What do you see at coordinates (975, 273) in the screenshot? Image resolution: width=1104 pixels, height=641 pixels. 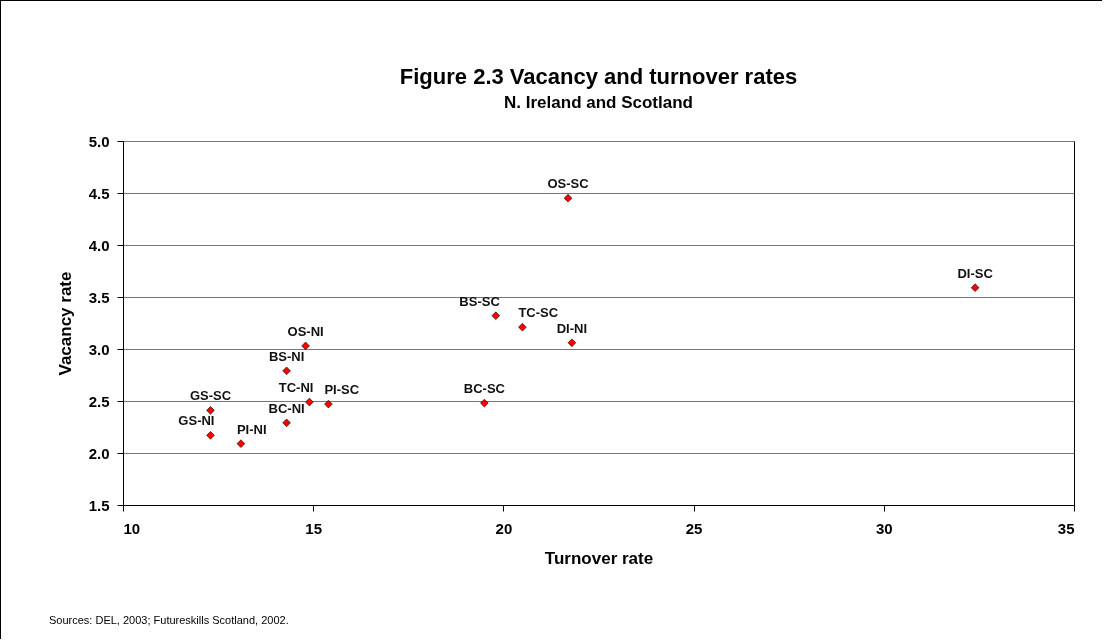 I see `annotation: DI-SC` at bounding box center [975, 273].